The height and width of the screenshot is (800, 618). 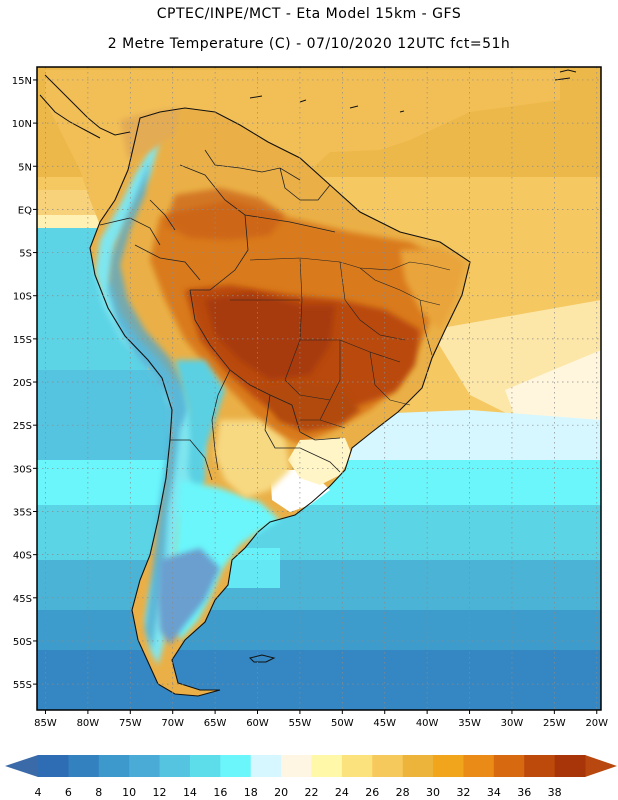 What do you see at coordinates (98, 792) in the screenshot?
I see `colorbar-label: 8` at bounding box center [98, 792].